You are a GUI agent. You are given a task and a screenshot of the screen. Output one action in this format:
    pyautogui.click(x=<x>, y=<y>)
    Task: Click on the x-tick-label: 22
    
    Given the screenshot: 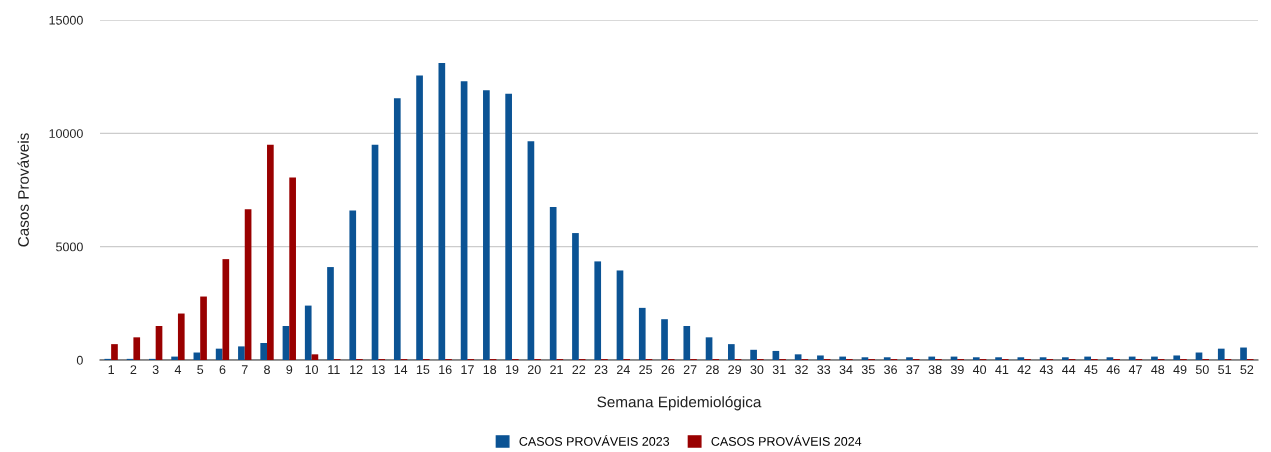 What is the action you would take?
    pyautogui.click(x=579, y=369)
    